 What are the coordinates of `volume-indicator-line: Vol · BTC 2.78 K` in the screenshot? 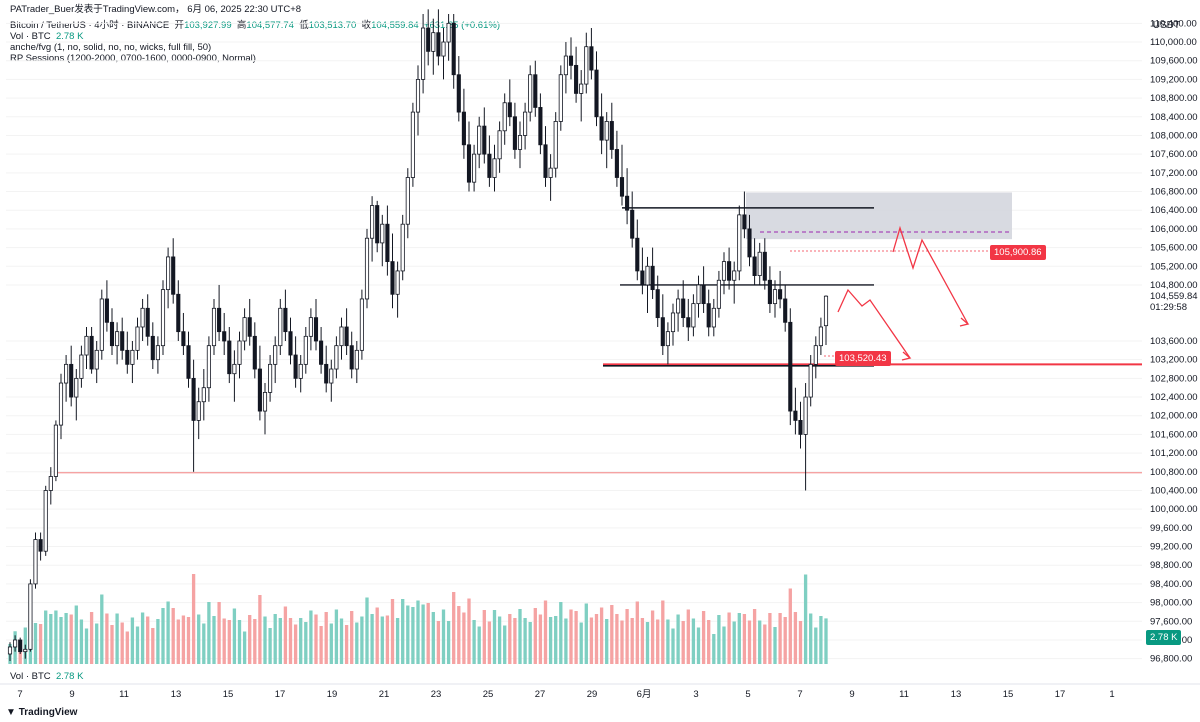 It's located at (46, 36).